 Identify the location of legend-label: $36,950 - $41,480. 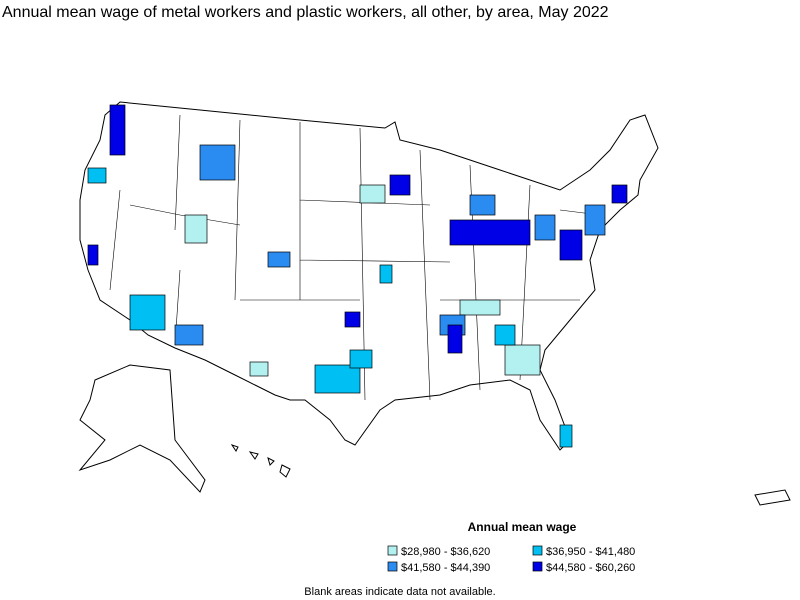
(590, 552).